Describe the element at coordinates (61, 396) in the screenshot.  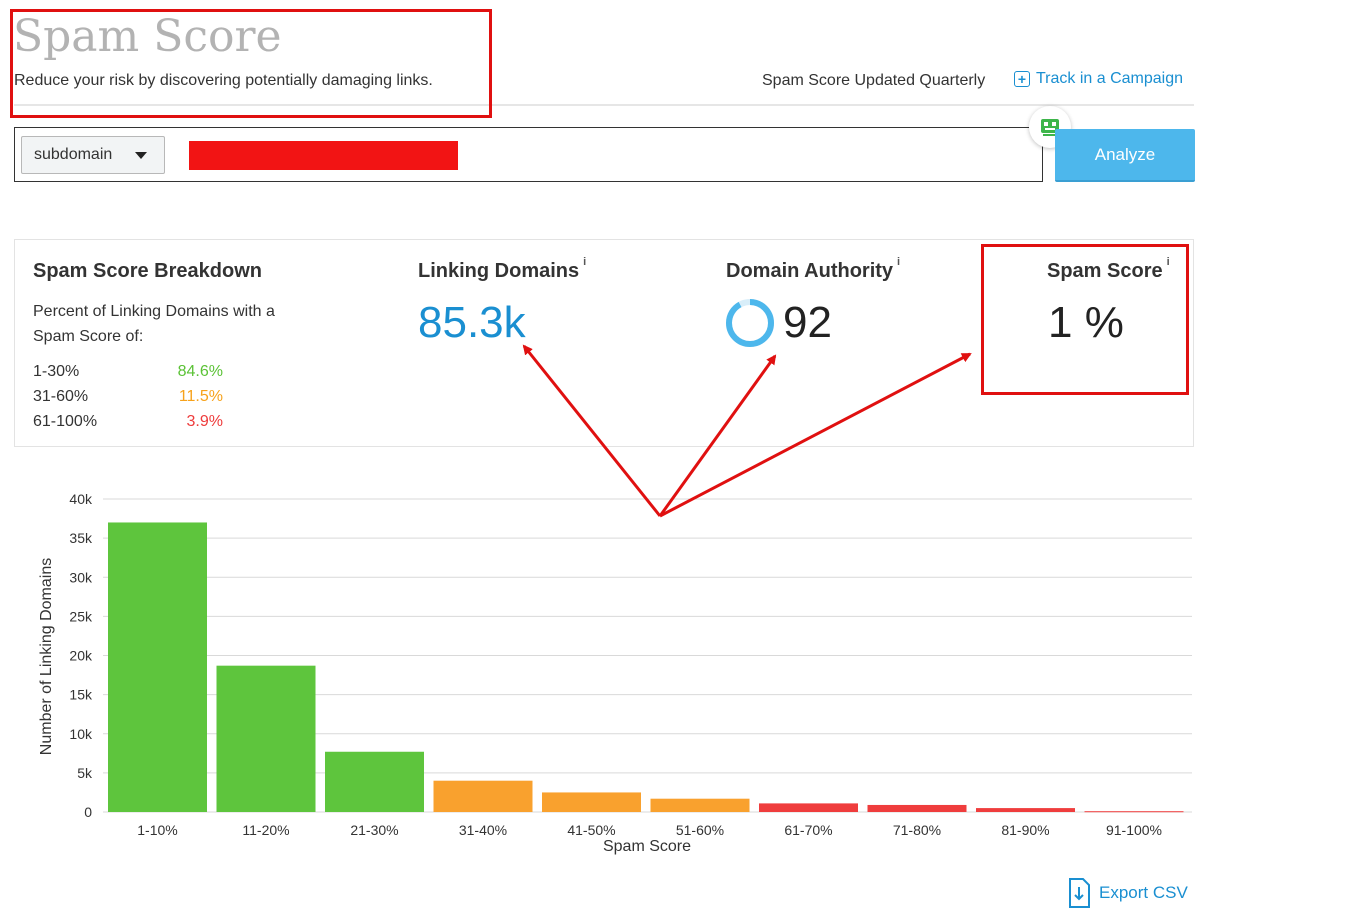
I see `breakdown-range: 31-60%` at that location.